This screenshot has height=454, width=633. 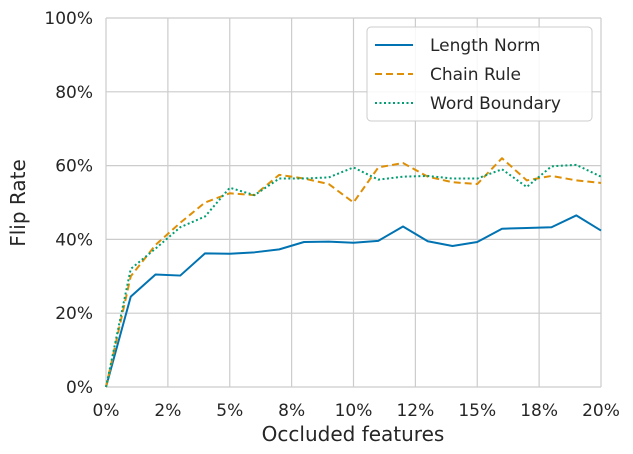 I want to click on x-tick-label: 10%, so click(x=354, y=411).